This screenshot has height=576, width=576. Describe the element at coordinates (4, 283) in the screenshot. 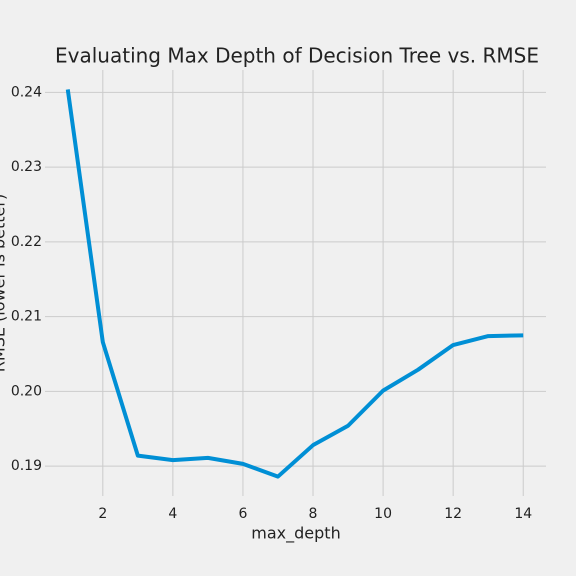

I see `y-axis-label: RMSE (lower is better)` at that location.